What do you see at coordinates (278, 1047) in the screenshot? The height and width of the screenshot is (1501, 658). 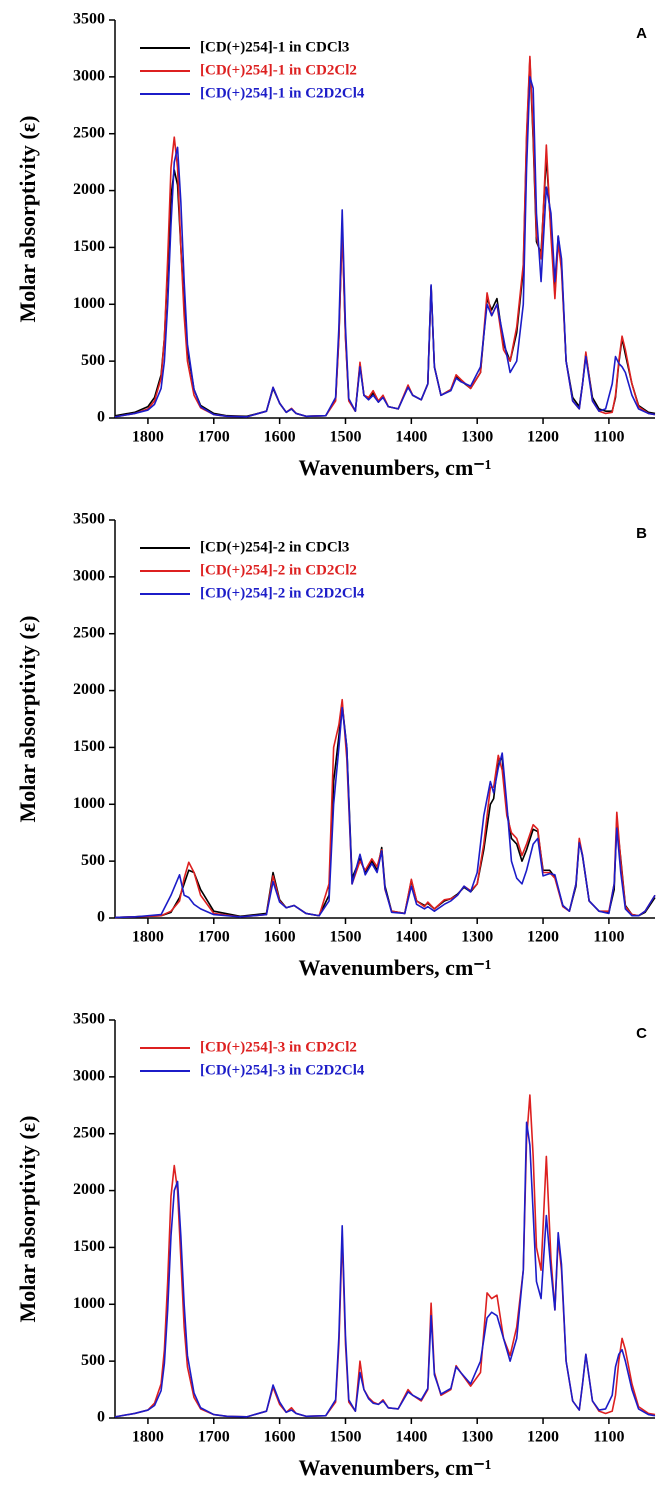 I see `legend-label: [CD(+)254]-3 in CD2Cl2` at bounding box center [278, 1047].